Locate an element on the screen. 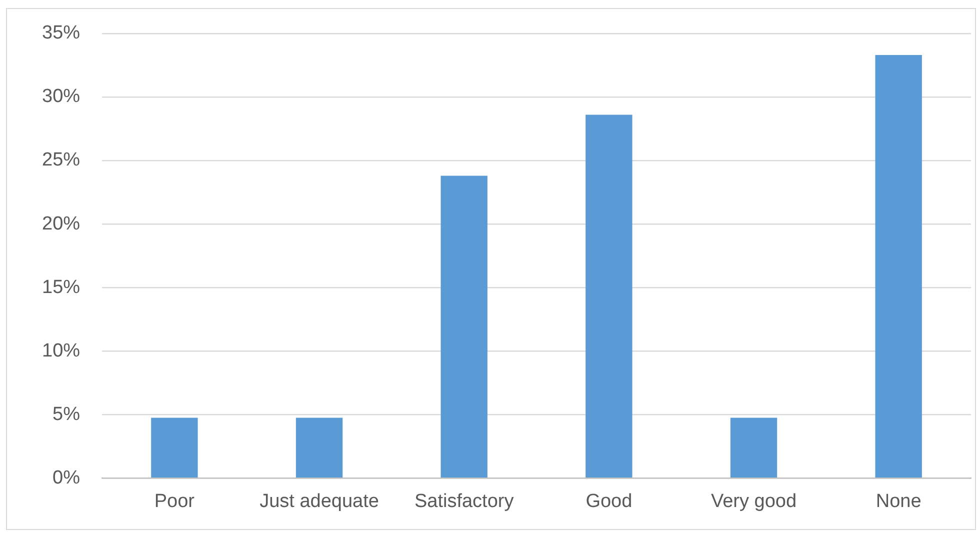 The height and width of the screenshot is (533, 979). x-tick-label: None is located at coordinates (899, 501).